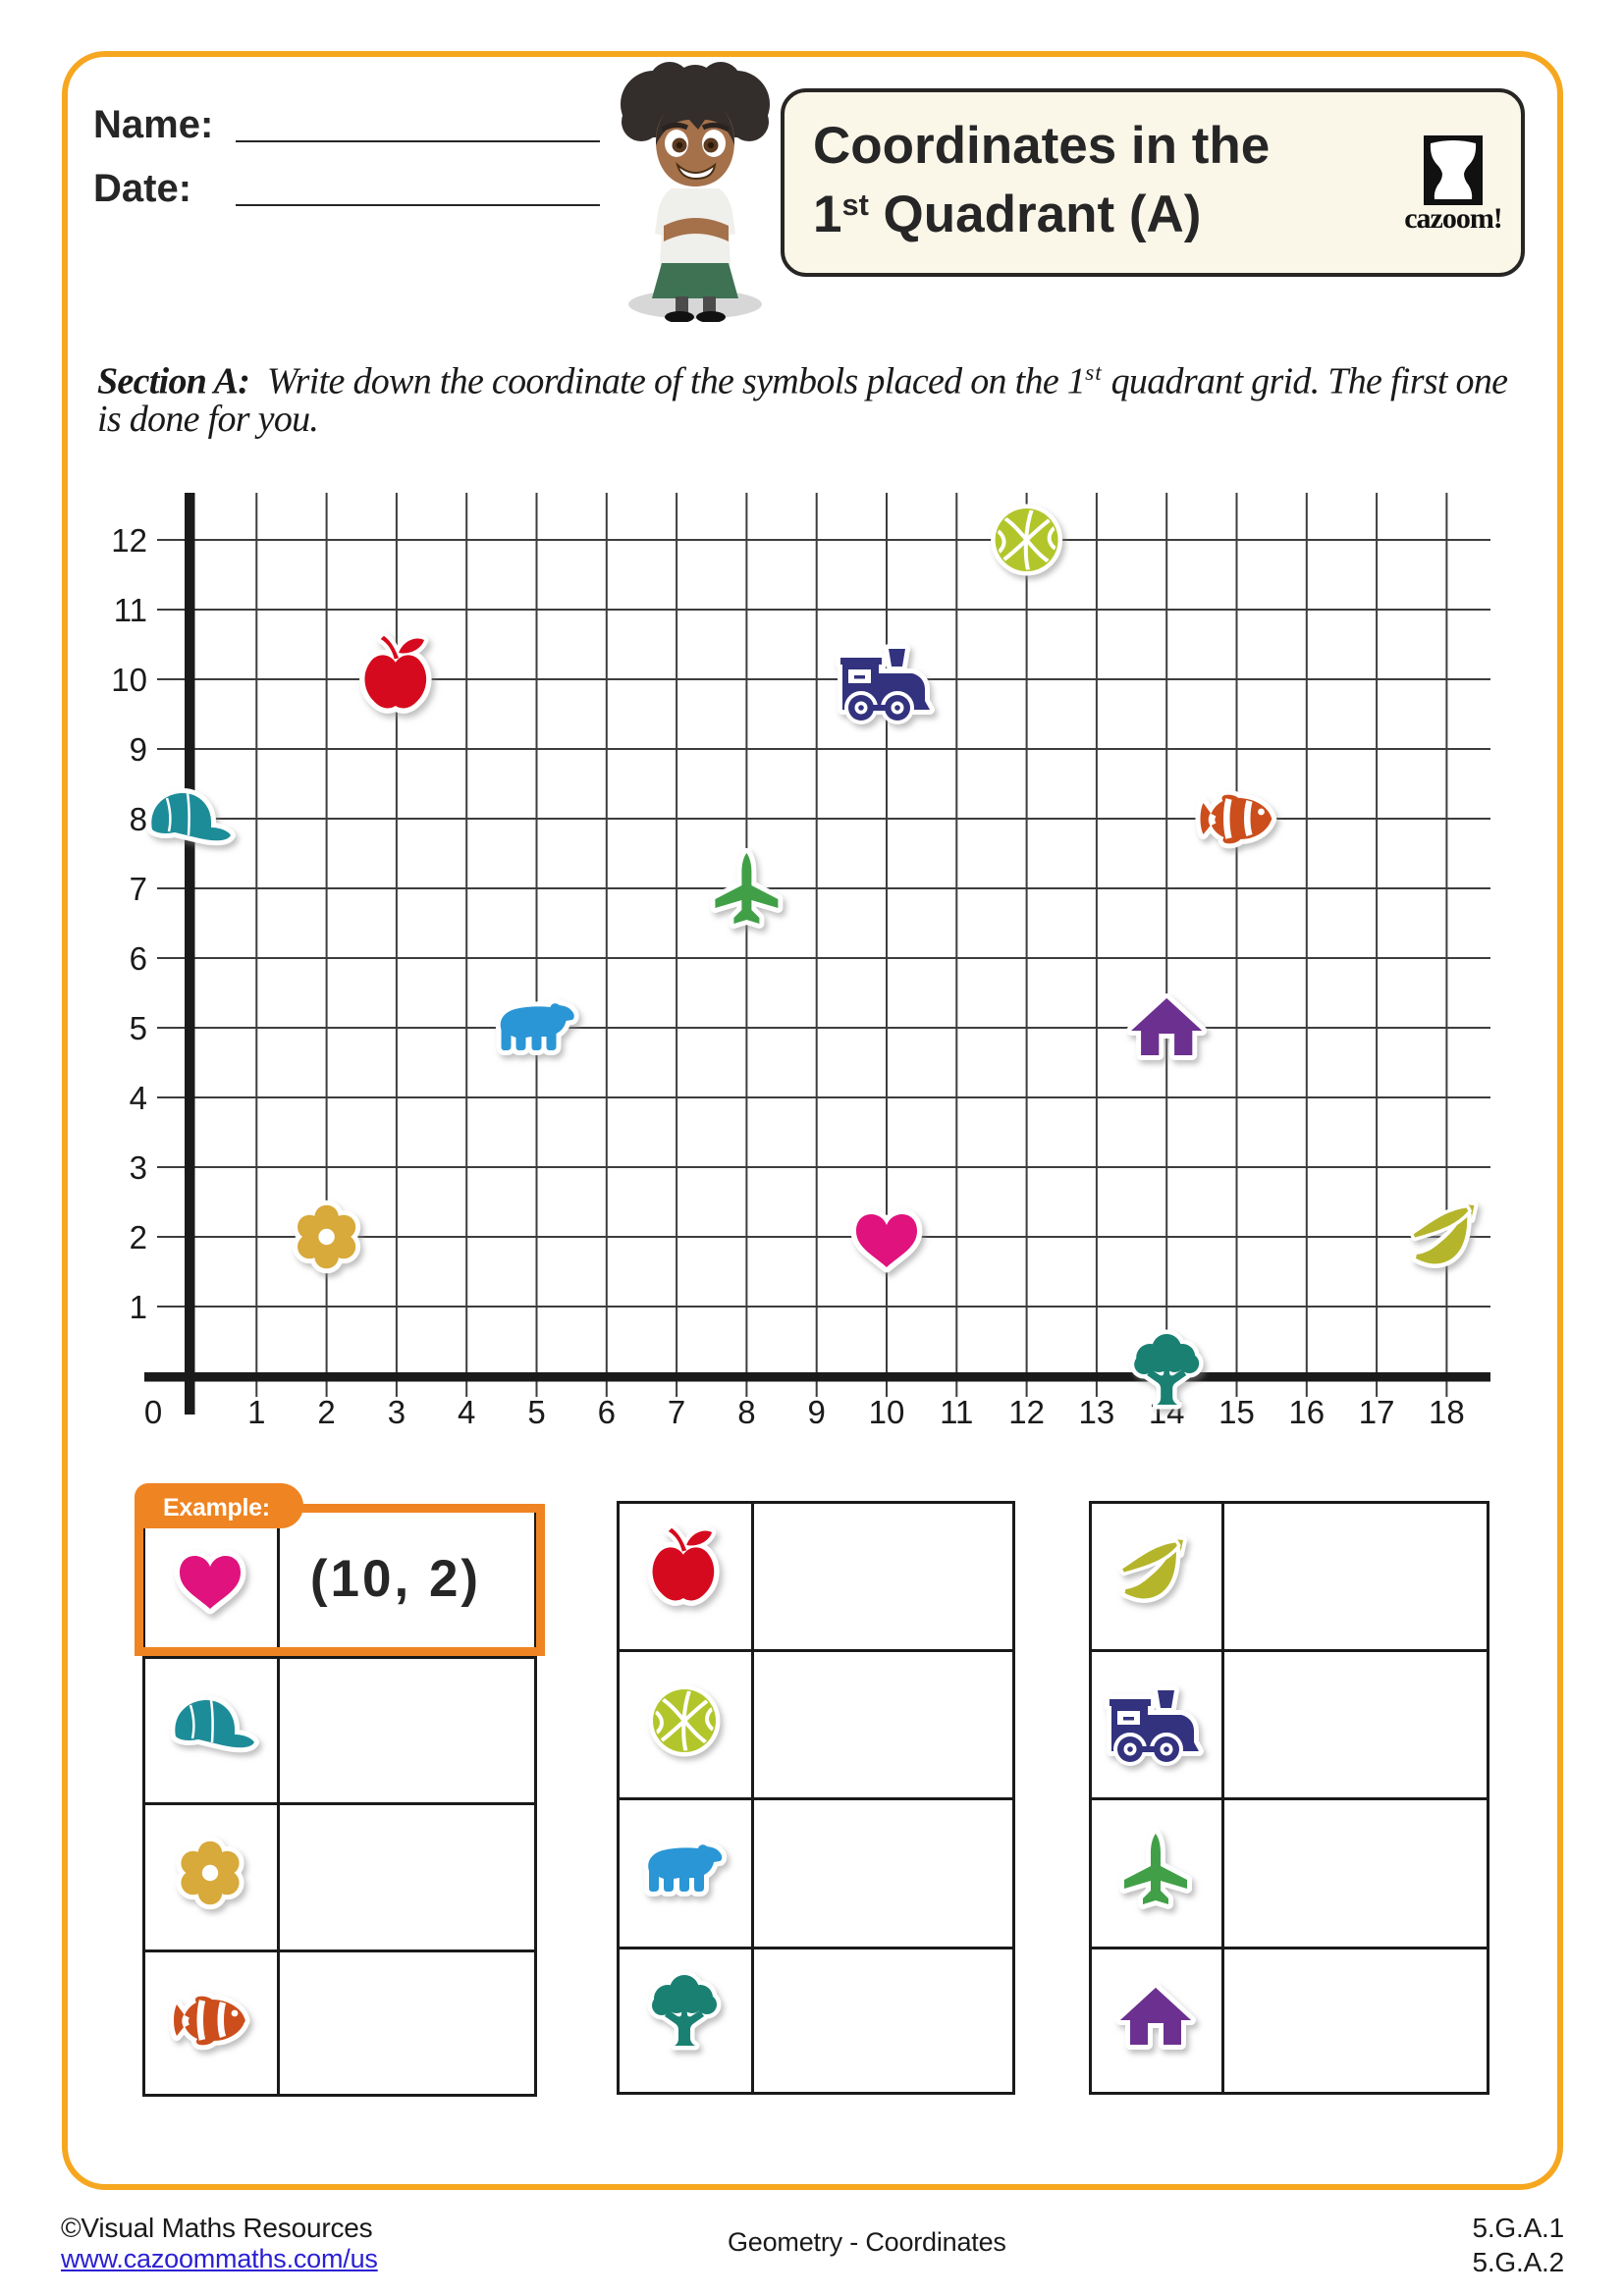 This screenshot has width=1624, height=2296. What do you see at coordinates (153, 1412) in the screenshot?
I see `svg-text: 0` at bounding box center [153, 1412].